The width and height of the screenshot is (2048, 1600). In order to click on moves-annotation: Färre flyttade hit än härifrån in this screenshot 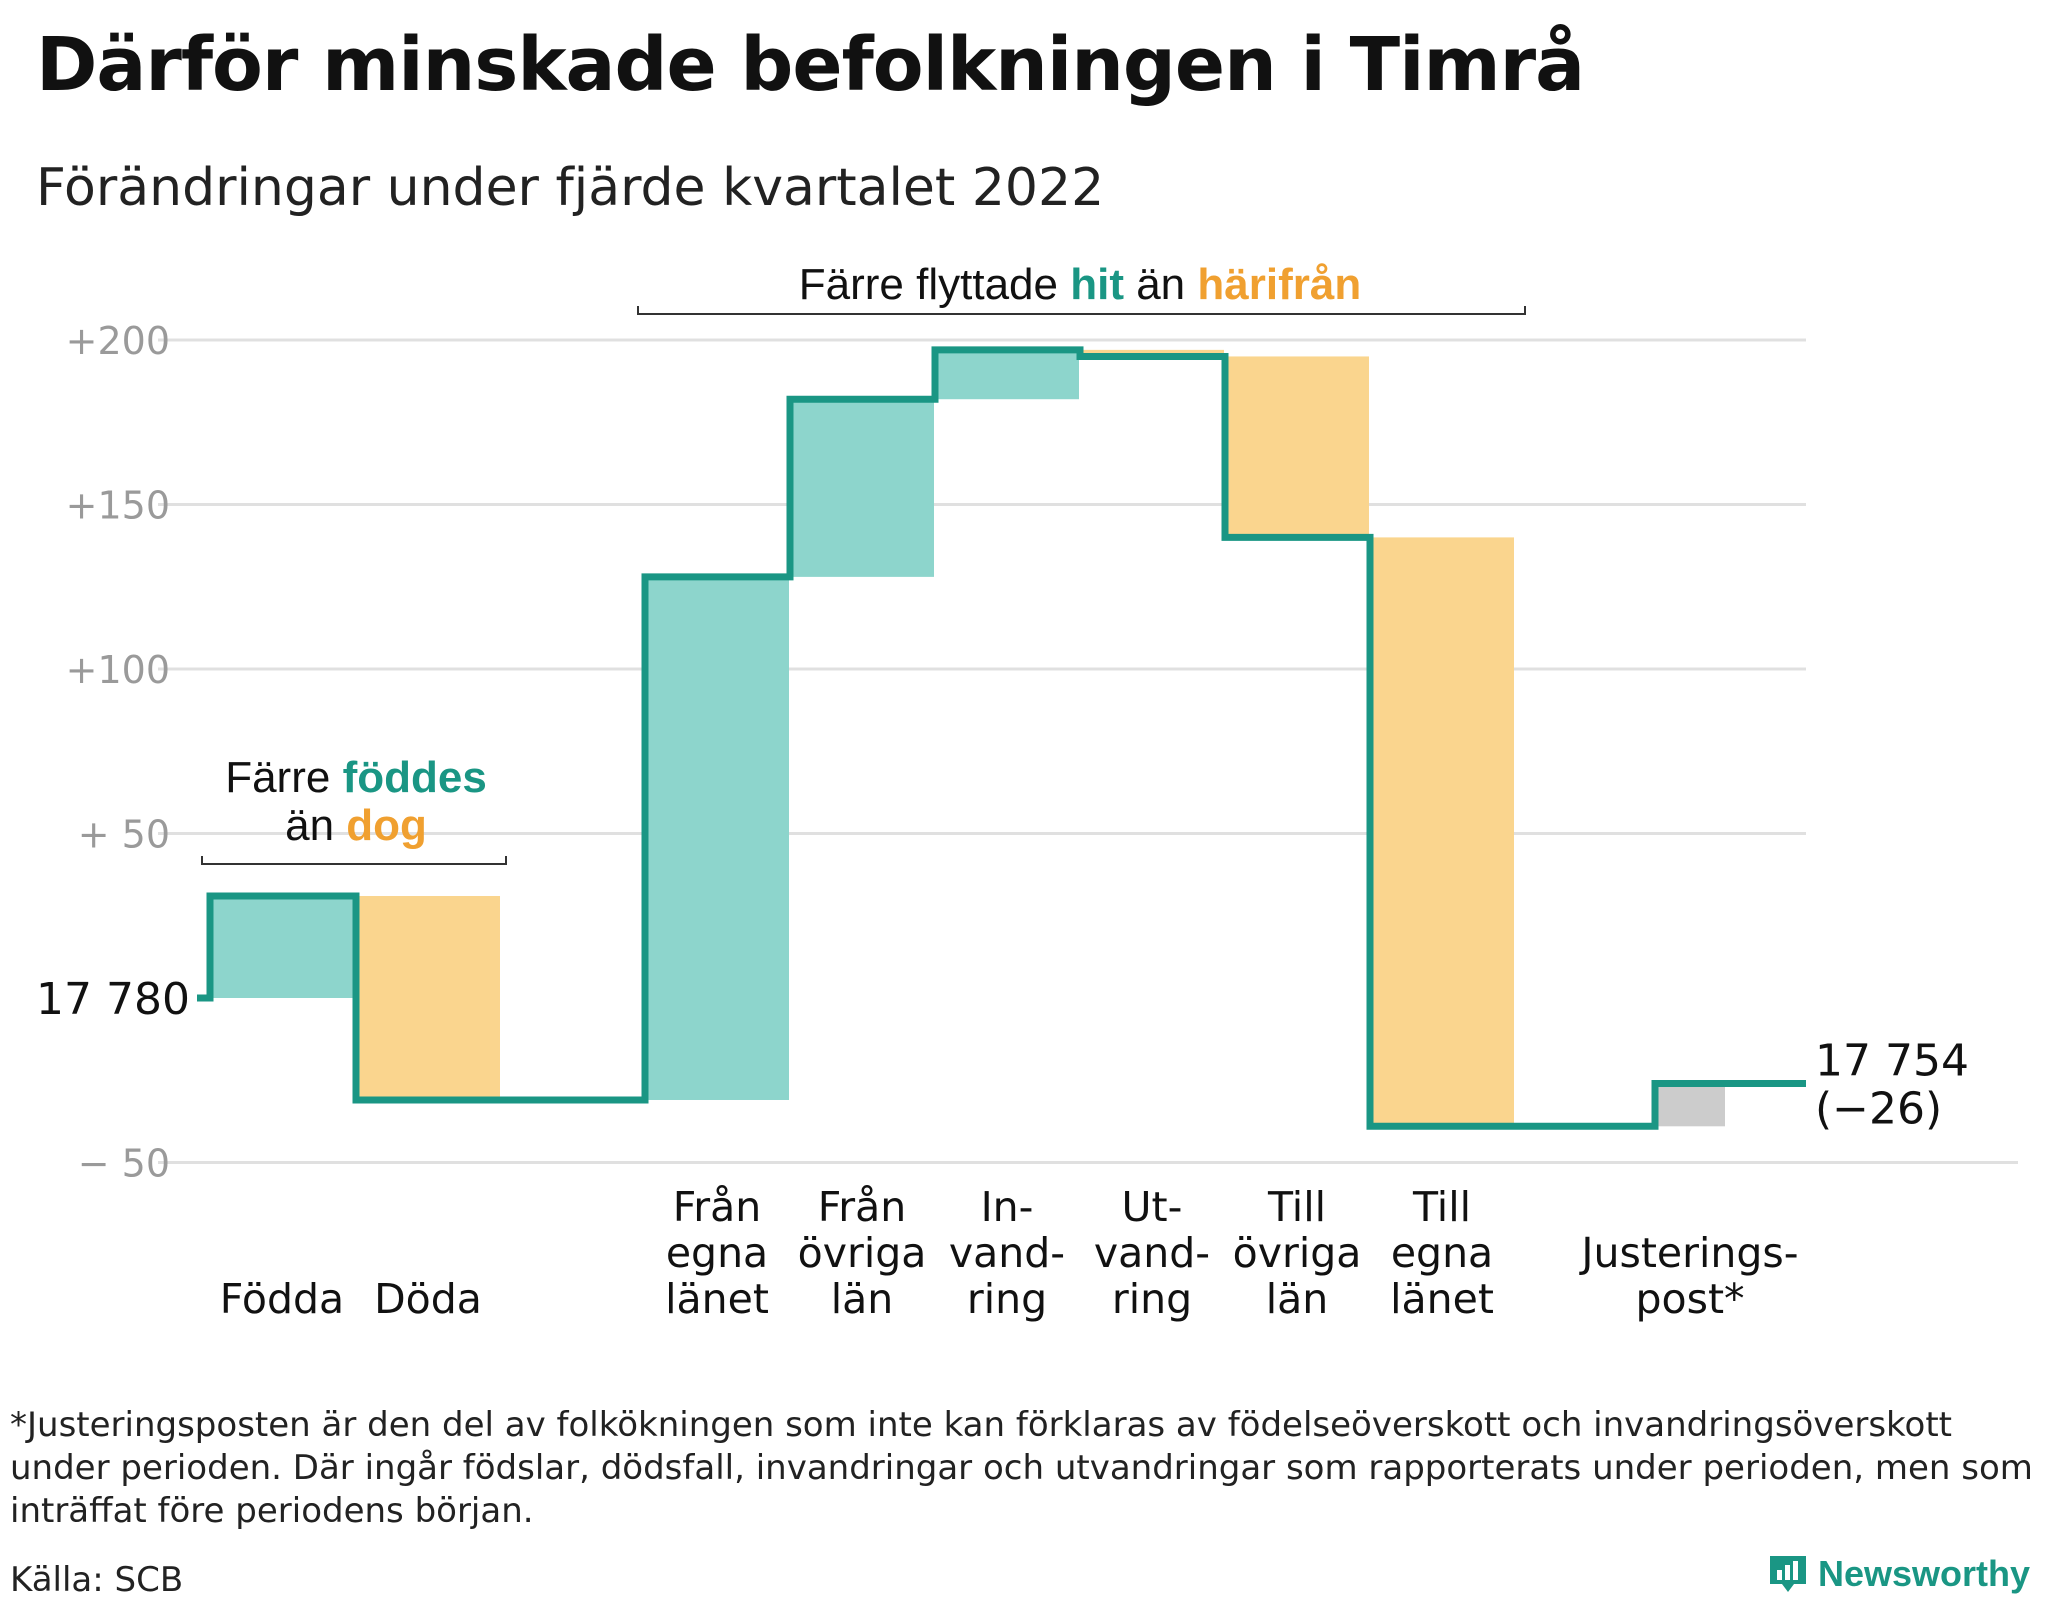, I will do `click(1080, 284)`.